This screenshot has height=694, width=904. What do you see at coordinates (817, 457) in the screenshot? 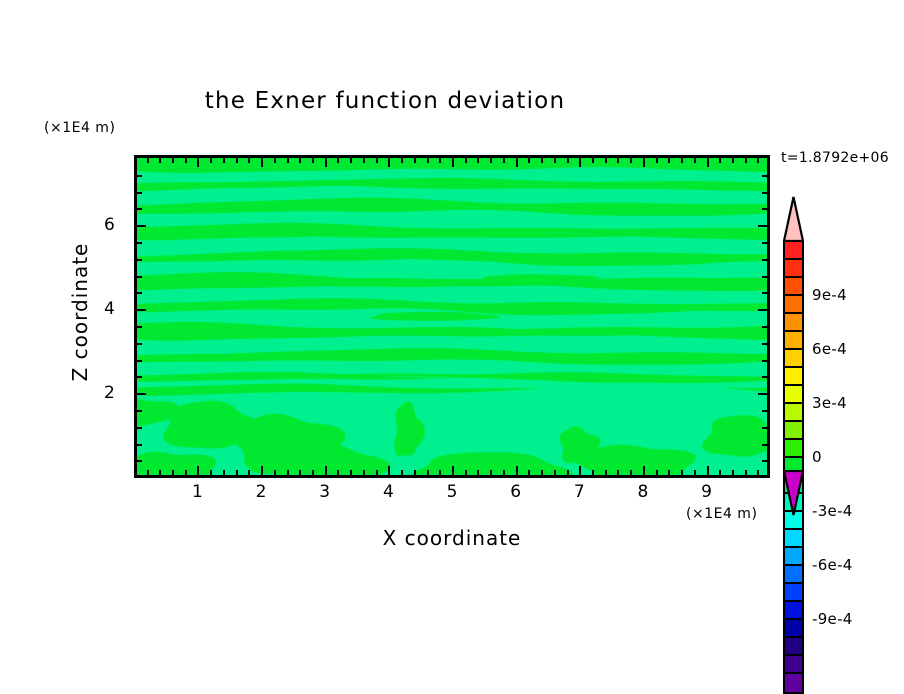
I see `colorbar-tick-label: 0` at bounding box center [817, 457].